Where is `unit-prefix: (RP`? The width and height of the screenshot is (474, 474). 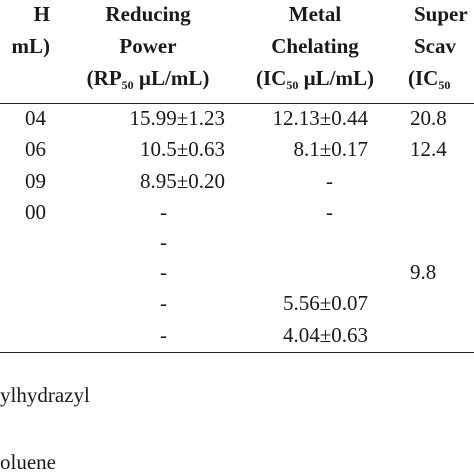 unit-prefix: (RP is located at coordinates (104, 78).